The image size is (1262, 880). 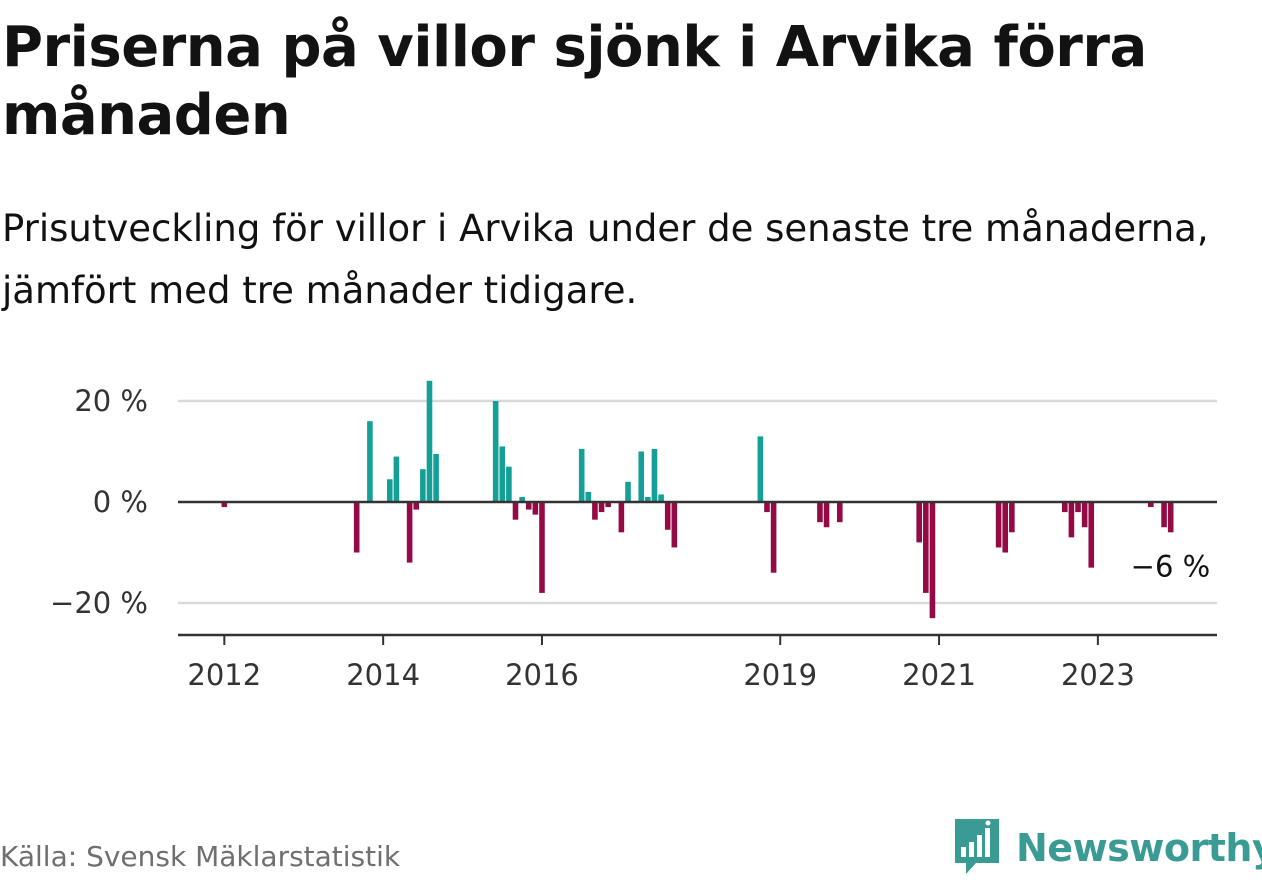 I want to click on brand-name: Newsworthy, so click(x=1139, y=848).